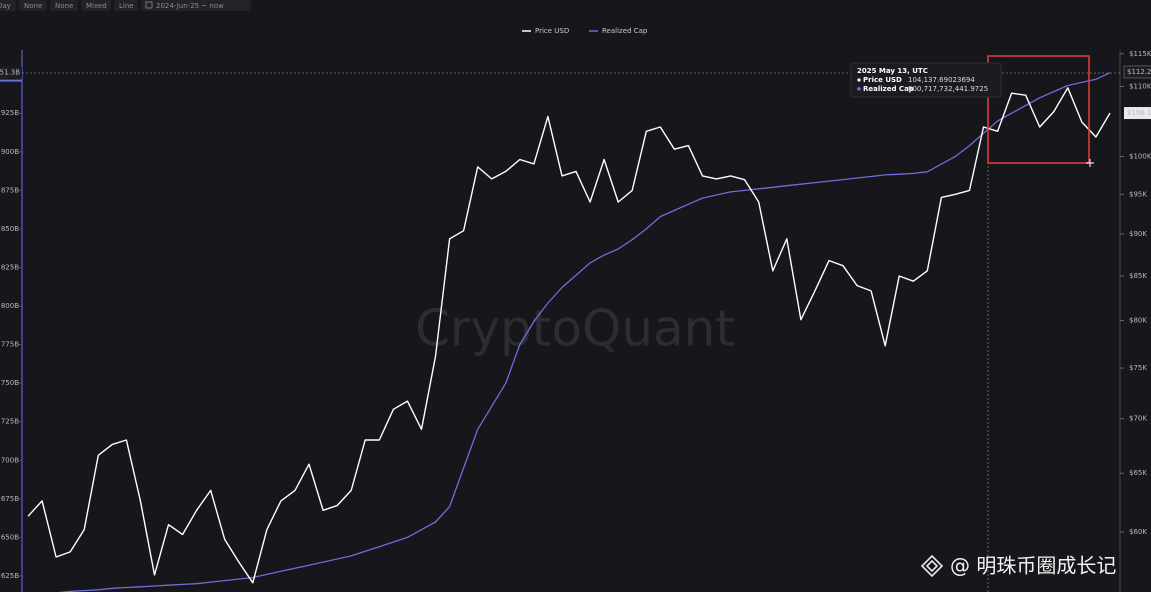  Describe the element at coordinates (10, 422) in the screenshot. I see `y-tick-label: 725B` at that location.